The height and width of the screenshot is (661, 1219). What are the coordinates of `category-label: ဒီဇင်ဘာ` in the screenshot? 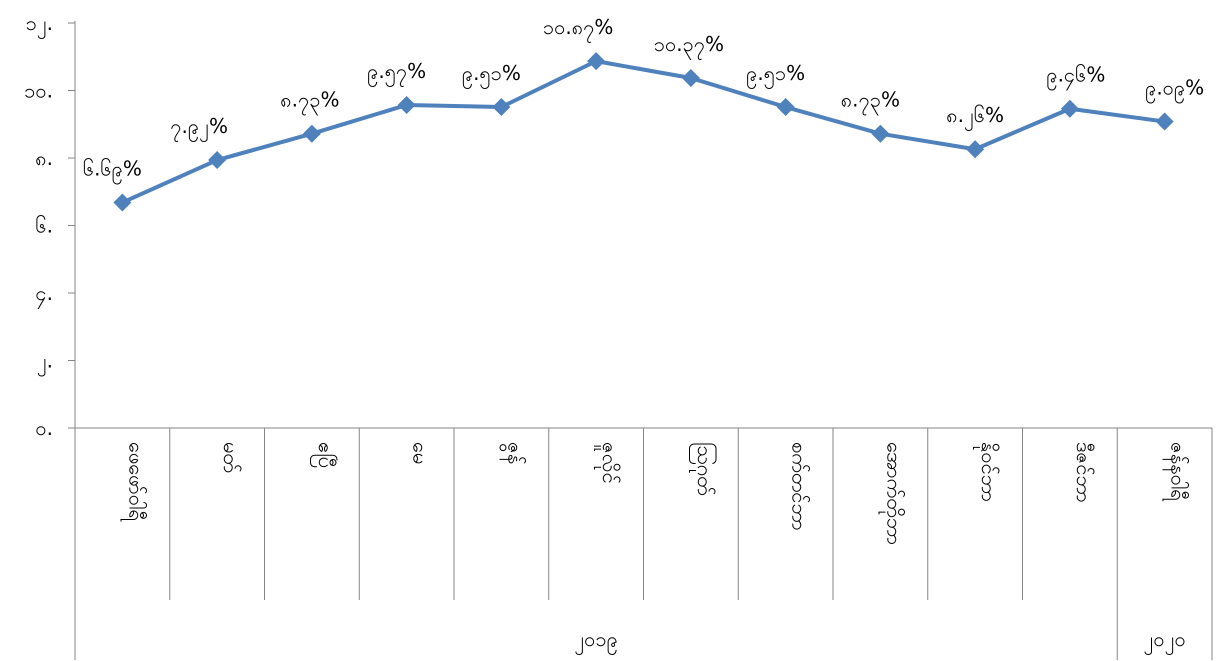 It's located at (1084, 472).